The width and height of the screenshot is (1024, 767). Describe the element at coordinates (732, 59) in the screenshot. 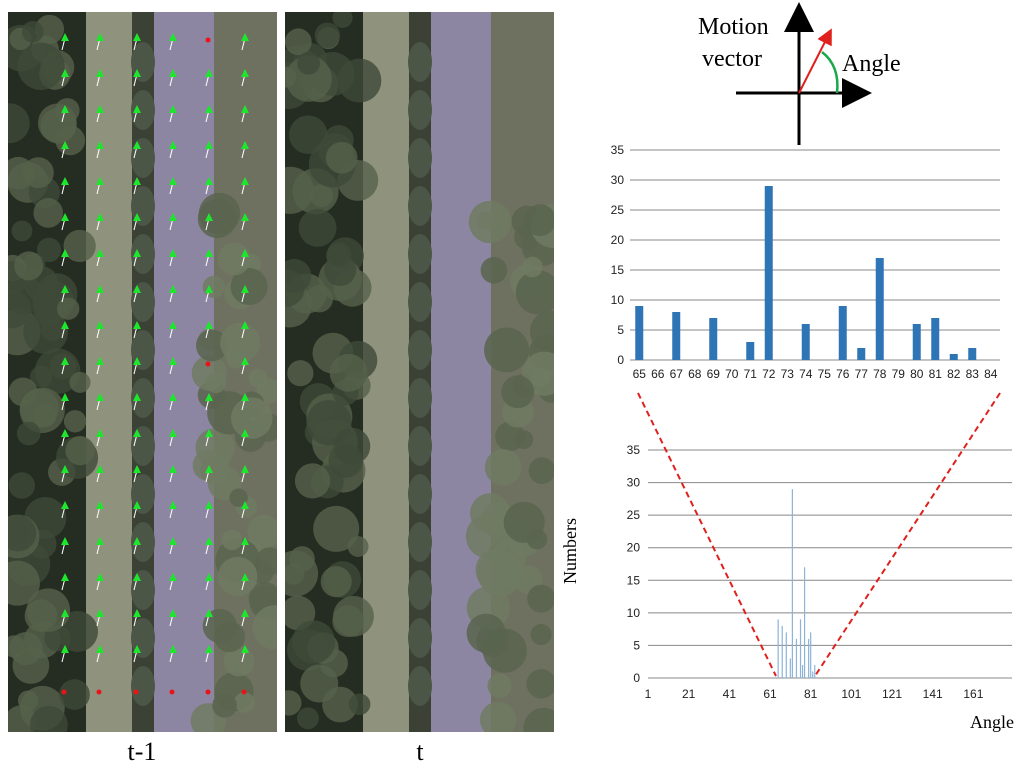

I see `diagram-label-vector: vector` at that location.